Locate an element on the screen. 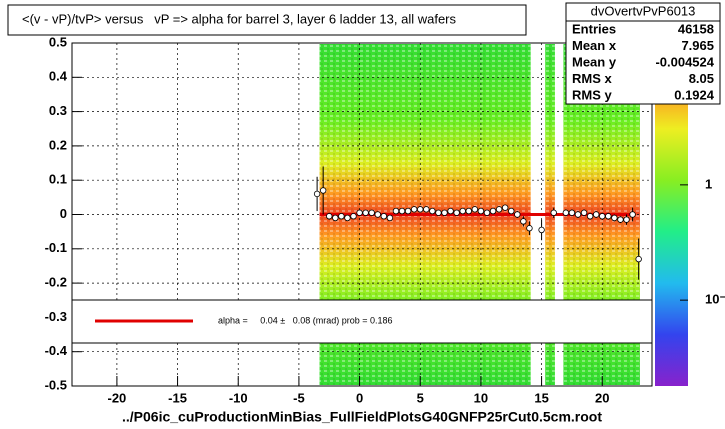 The height and width of the screenshot is (429, 725). stats-value: 7.965 is located at coordinates (697, 45).